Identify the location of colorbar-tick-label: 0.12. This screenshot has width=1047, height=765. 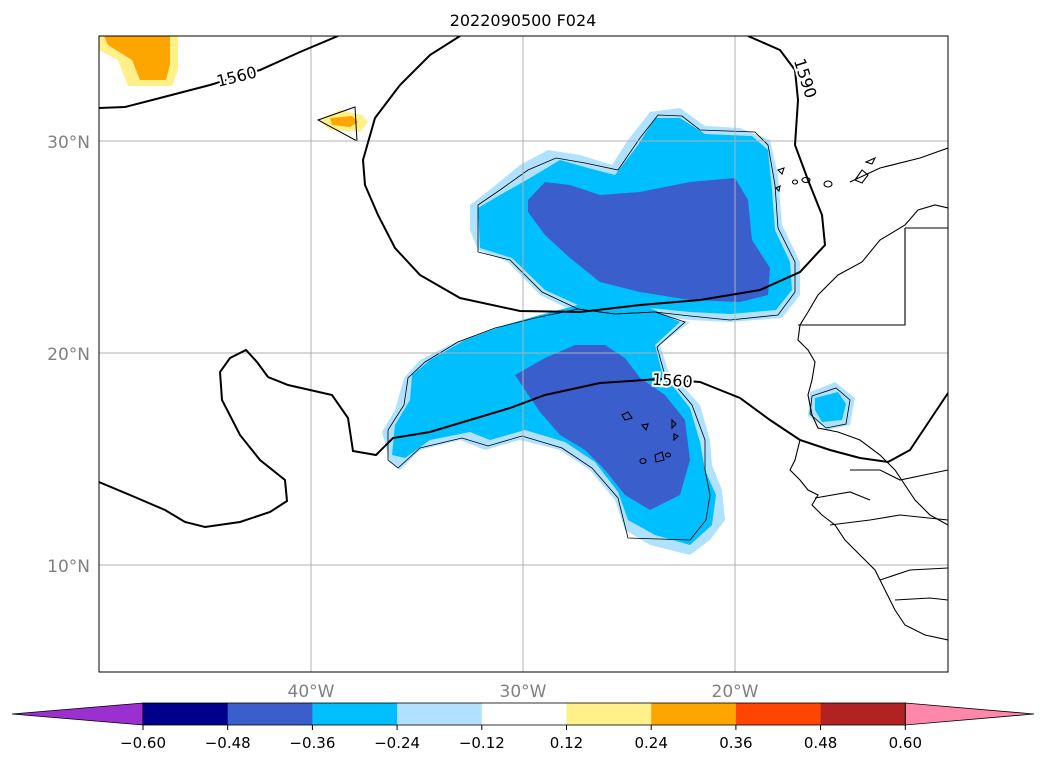
(566, 743).